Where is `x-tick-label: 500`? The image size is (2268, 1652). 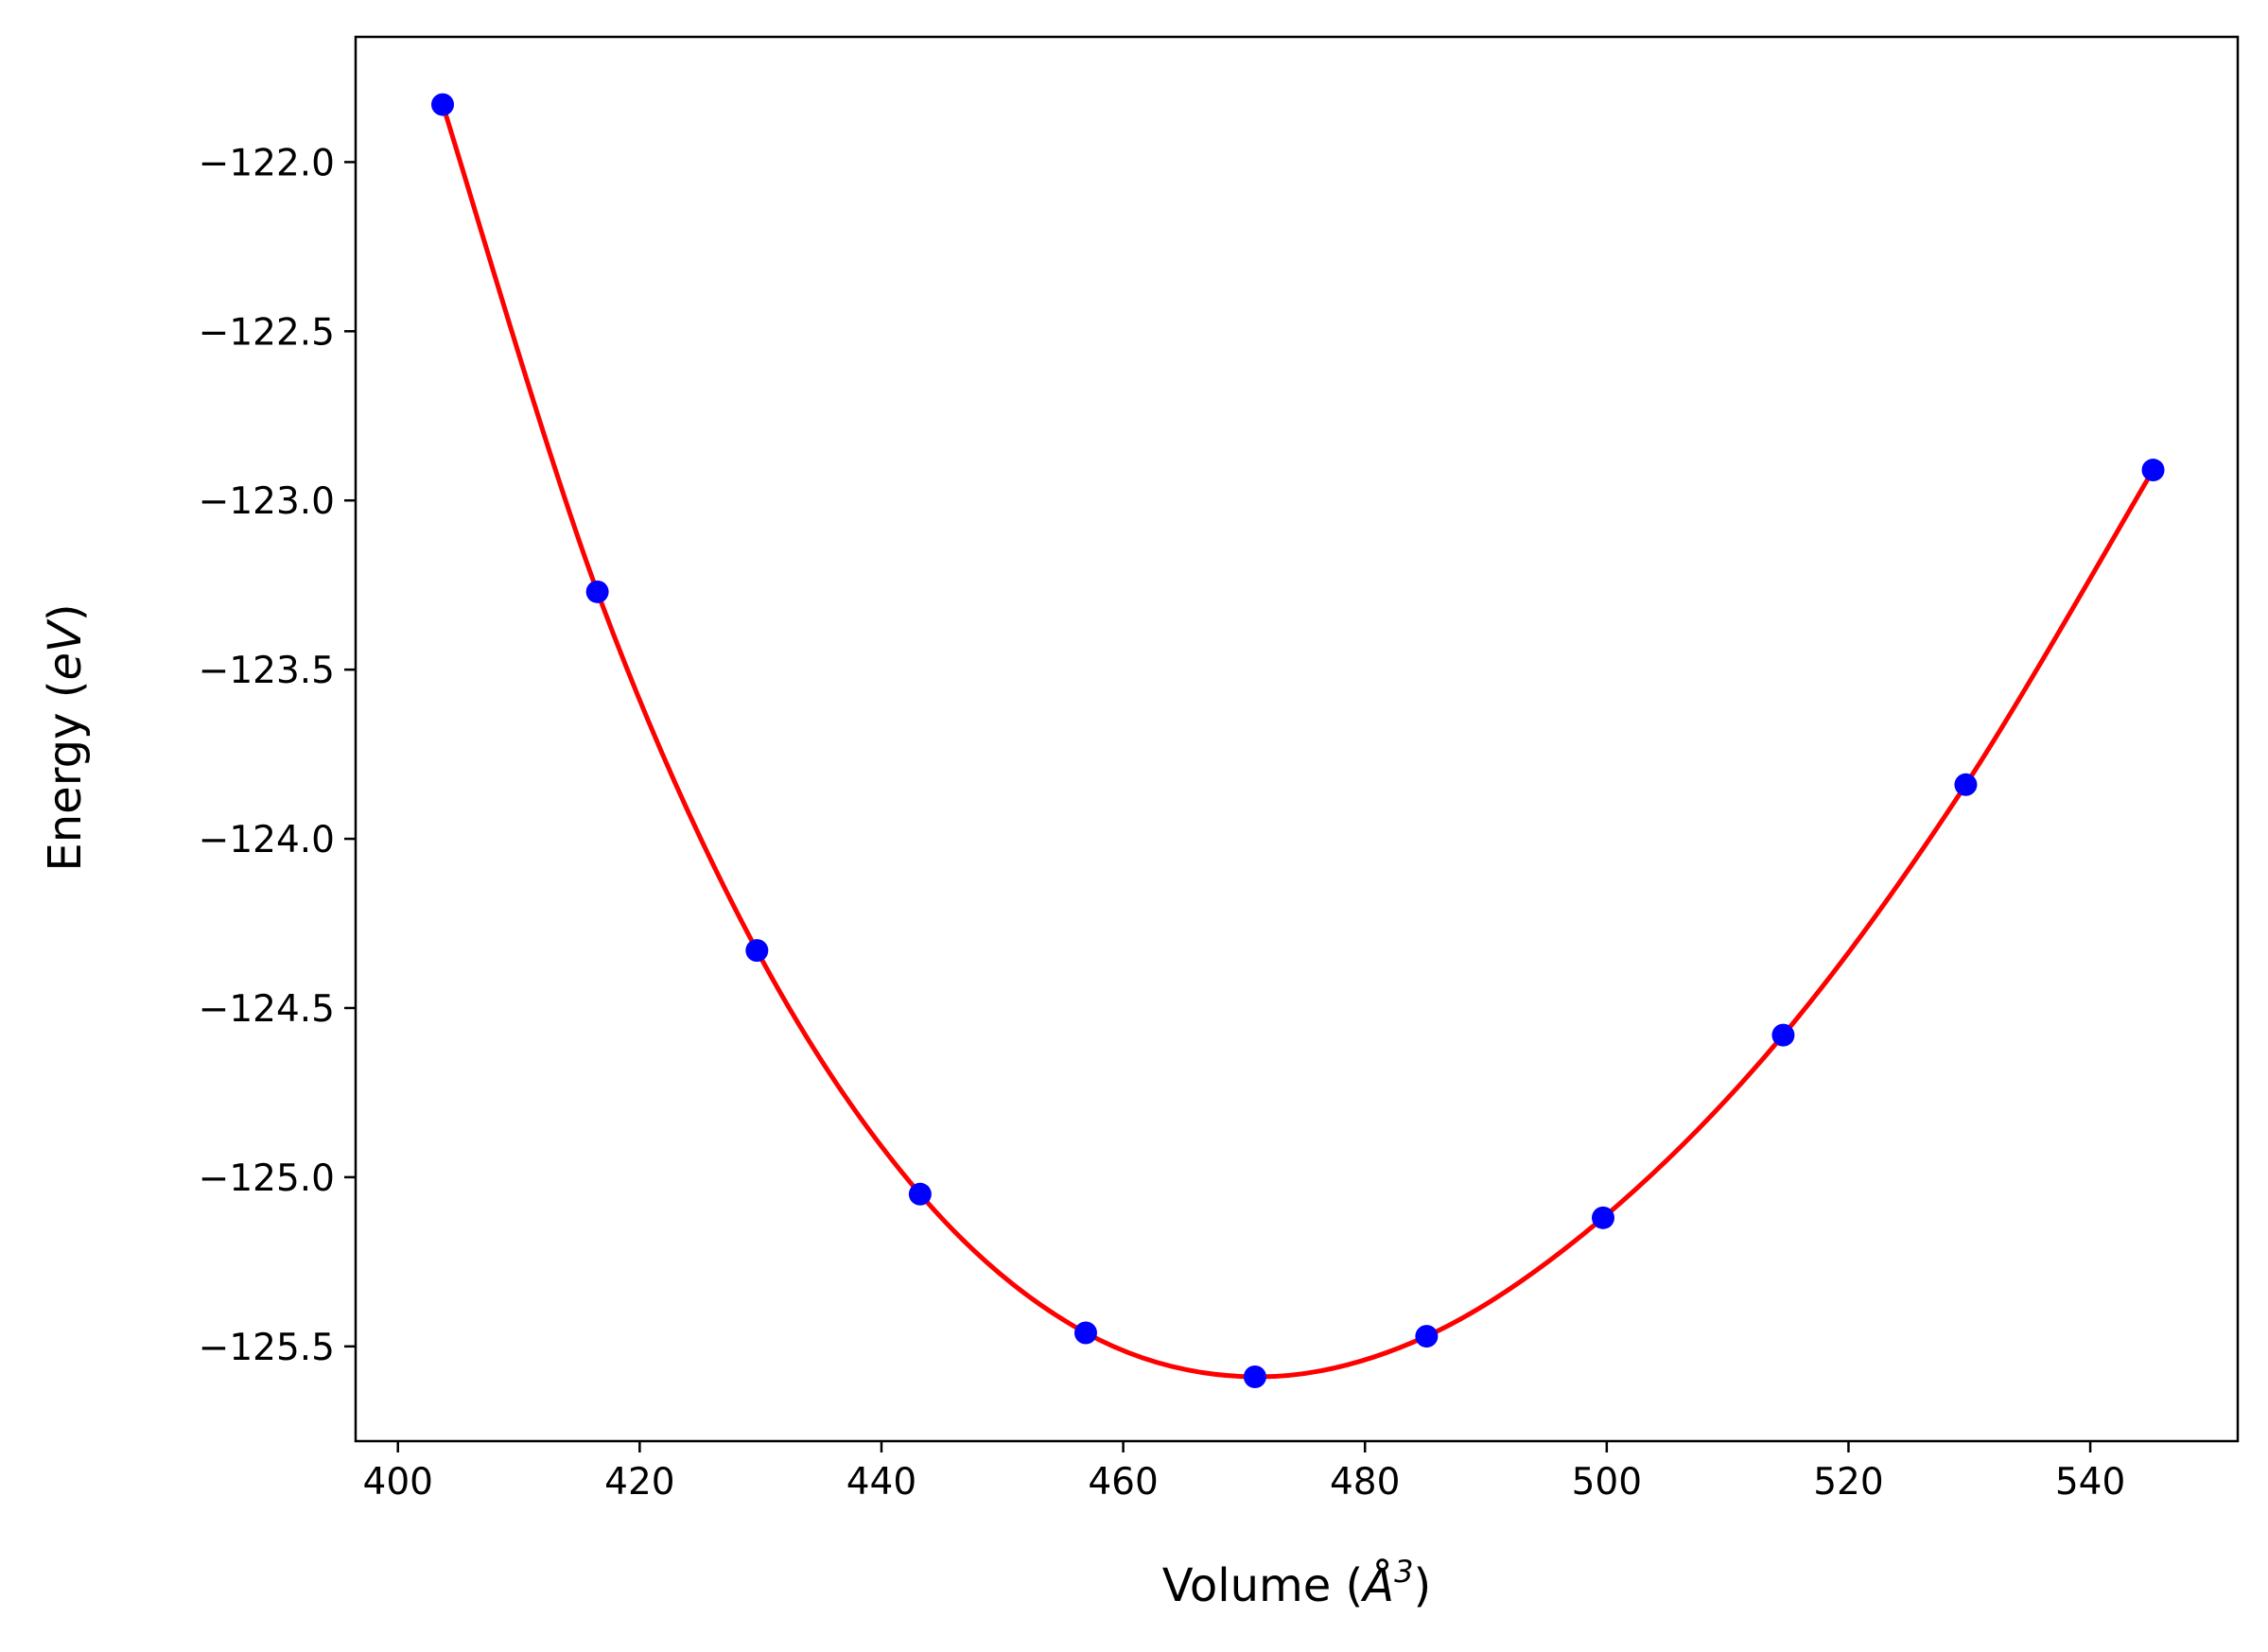
x-tick-label: 500 is located at coordinates (1607, 1483).